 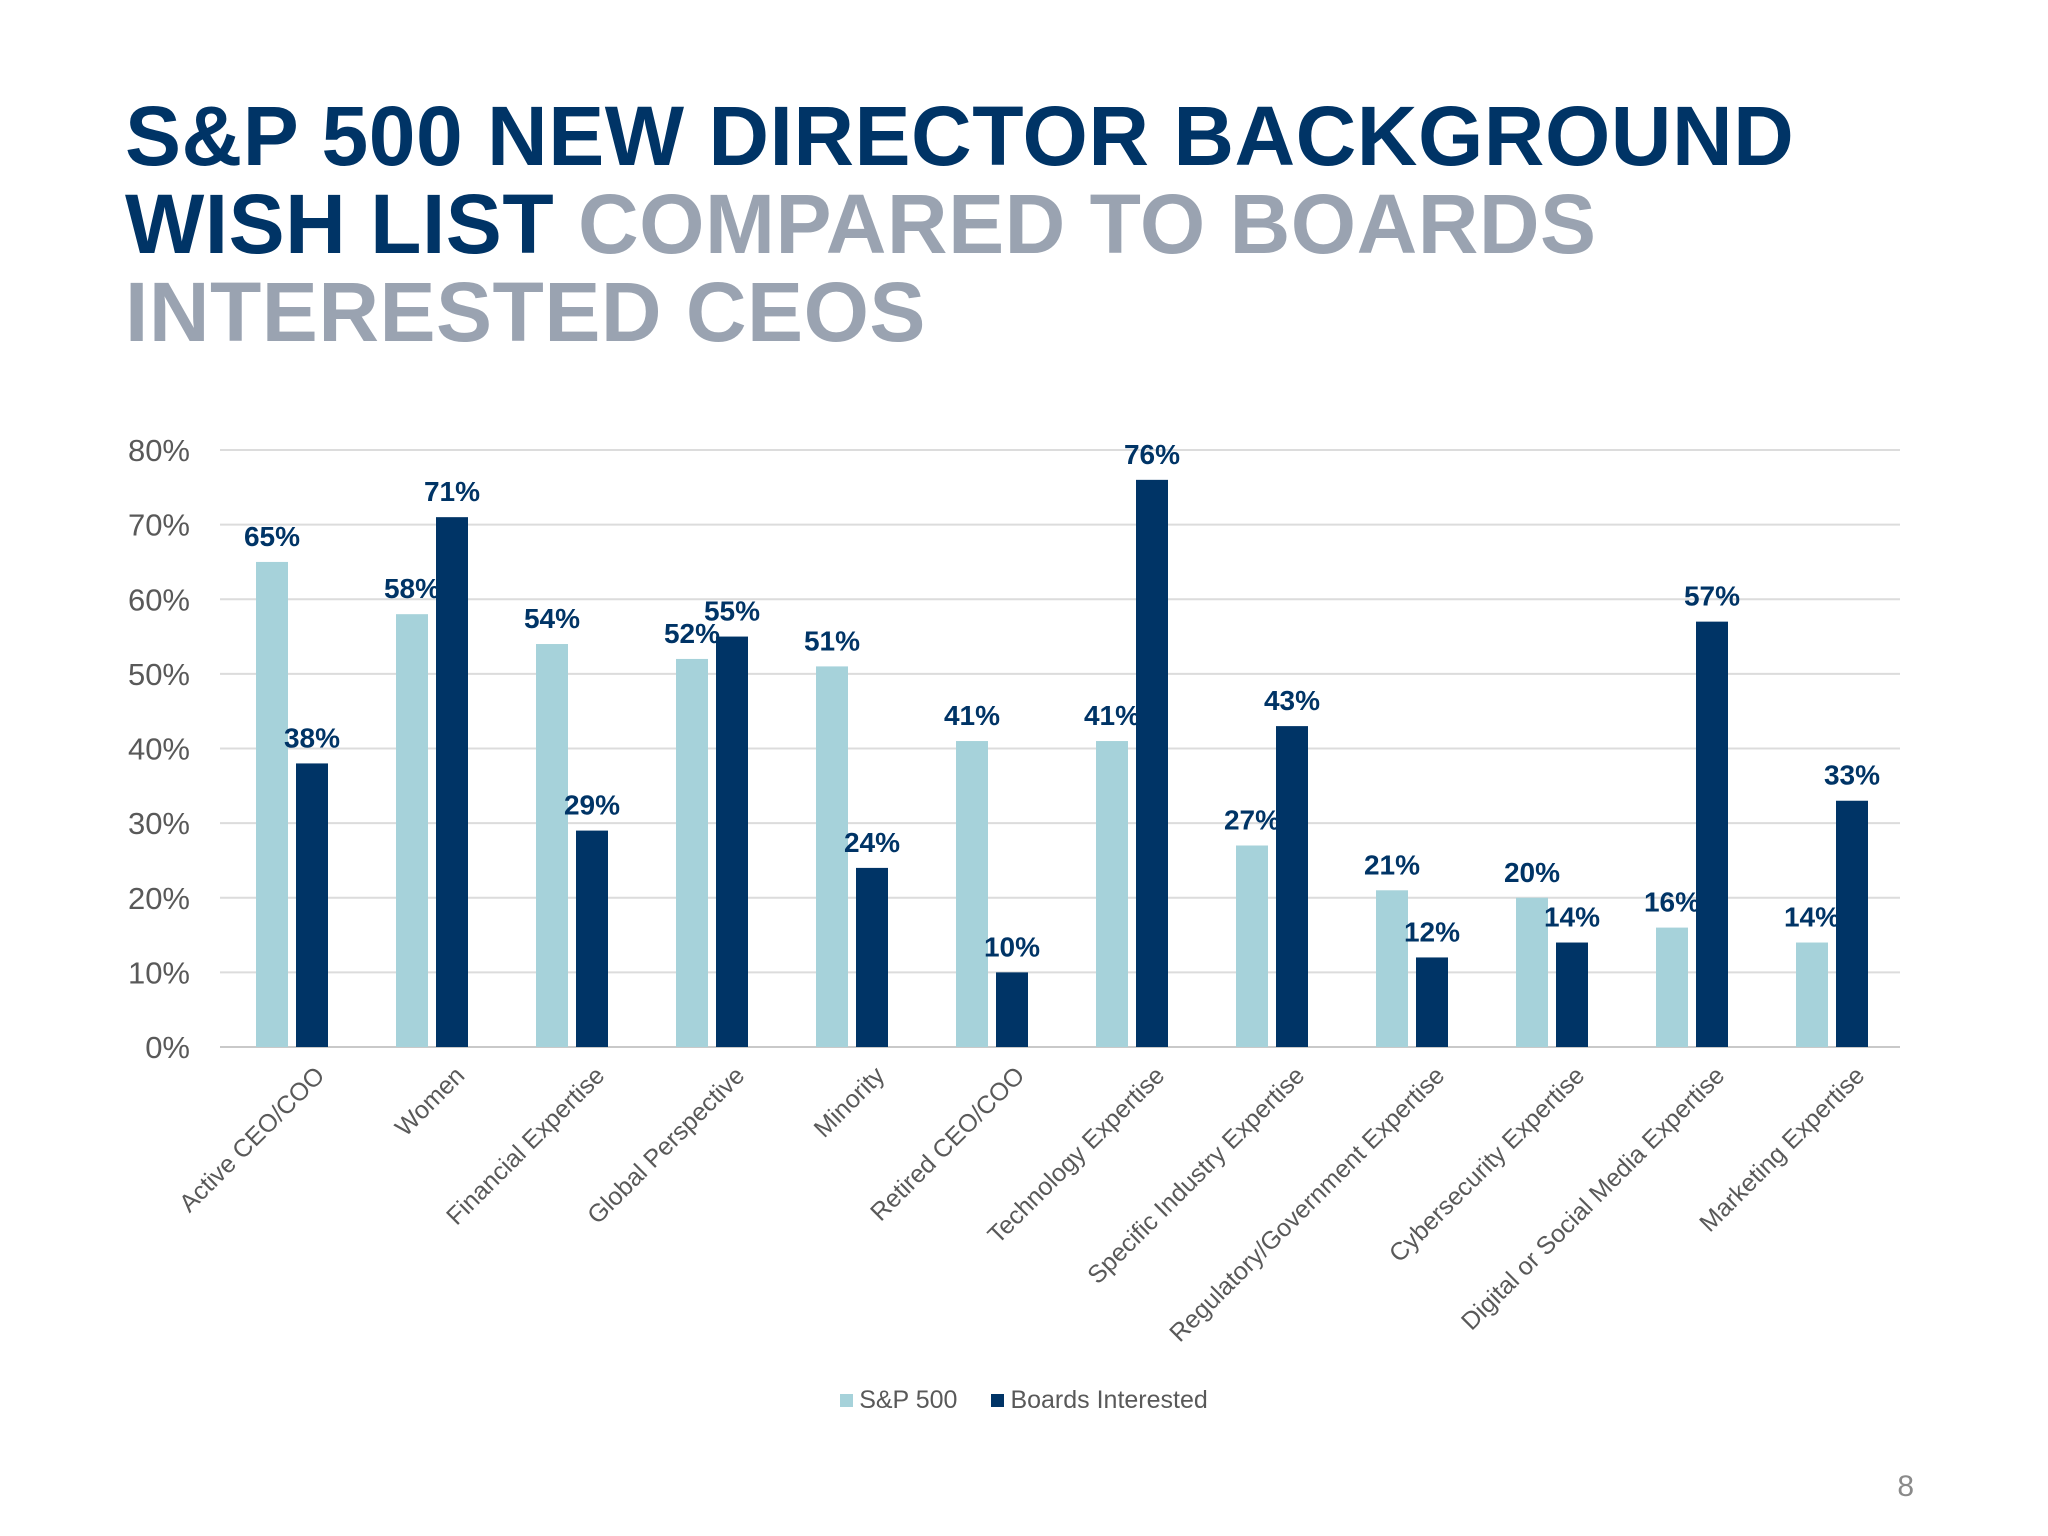 What do you see at coordinates (159, 599) in the screenshot?
I see `y-tick-label: 60%` at bounding box center [159, 599].